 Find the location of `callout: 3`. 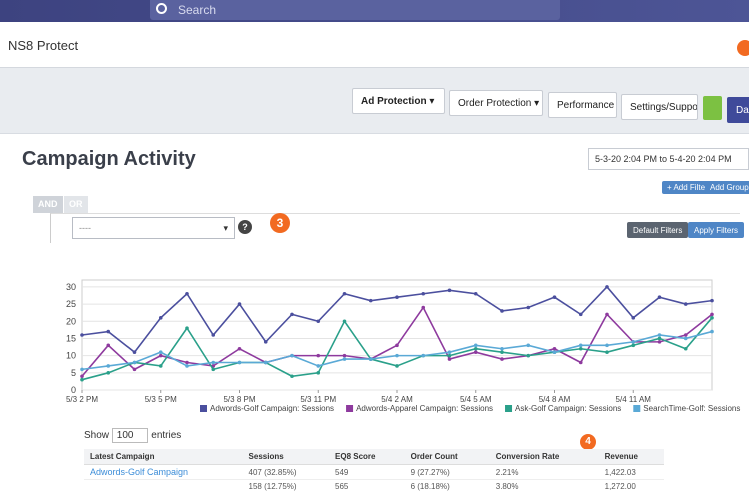

callout: 3 is located at coordinates (280, 223).